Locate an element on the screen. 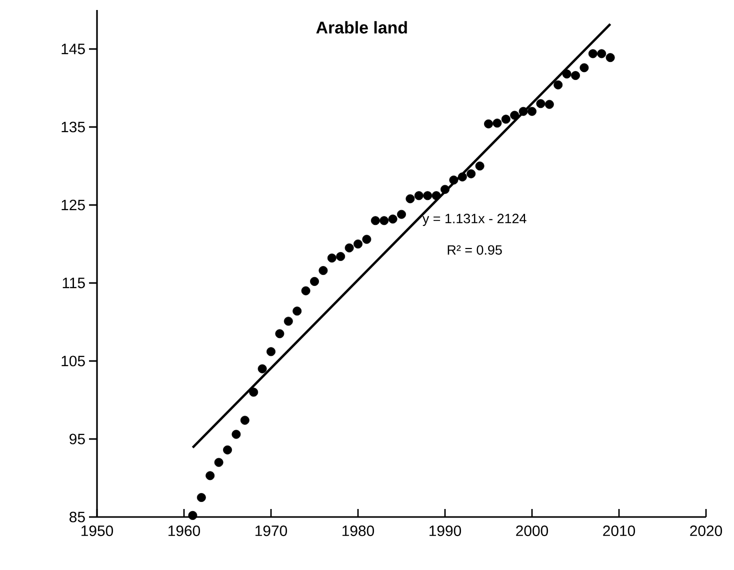  y-tick-label: 95 is located at coordinates (77, 439).